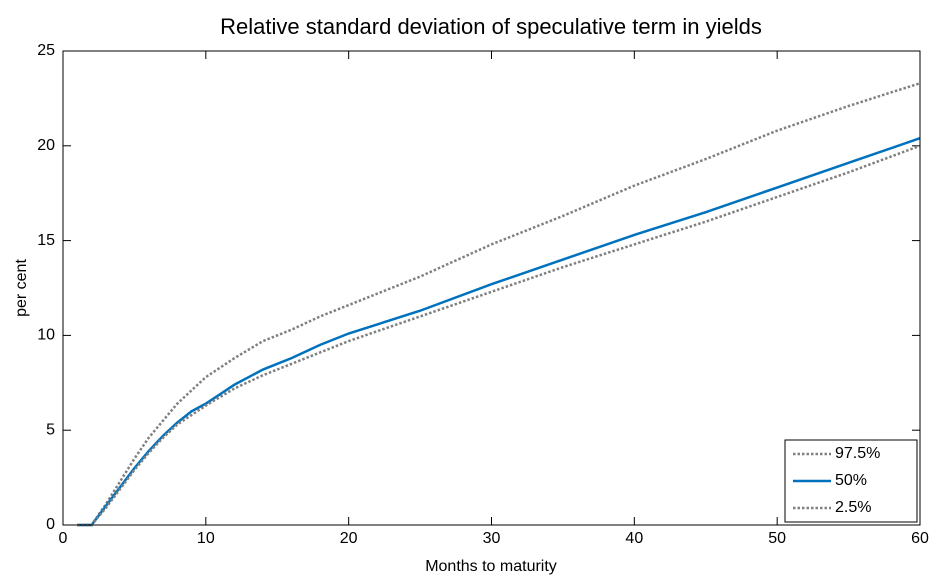  I want to click on y-tick-label: 15, so click(46, 240).